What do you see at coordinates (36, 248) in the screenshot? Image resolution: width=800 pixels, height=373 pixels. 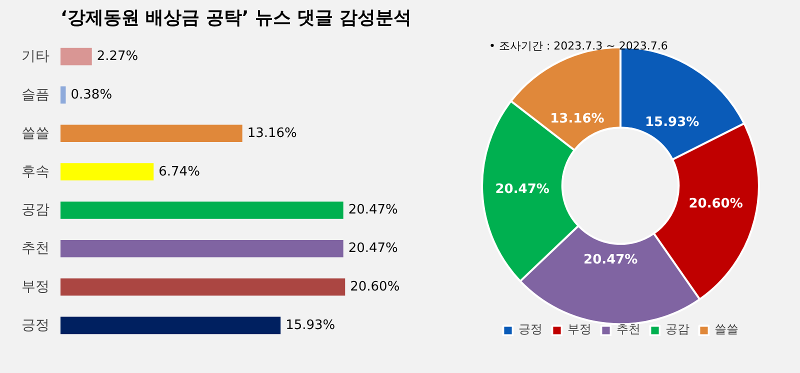 I see `y-tick-label: 추천` at bounding box center [36, 248].